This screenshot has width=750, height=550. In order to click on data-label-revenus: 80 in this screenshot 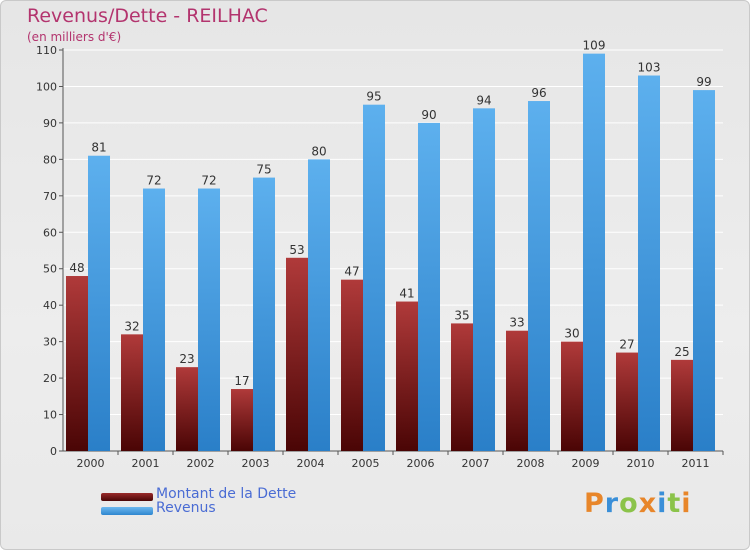, I will do `click(318, 151)`.